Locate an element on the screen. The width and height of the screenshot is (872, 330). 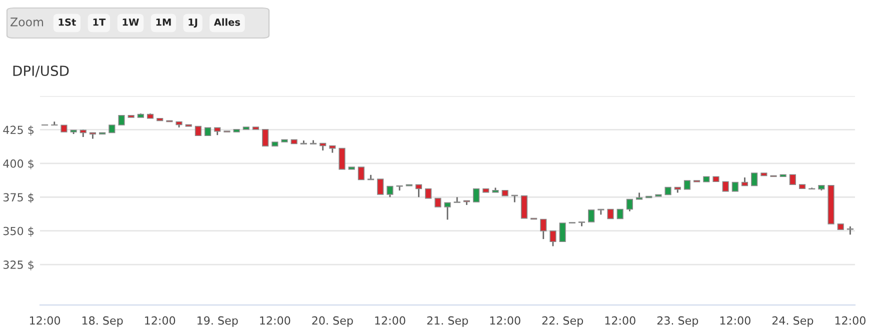
text: Zoom is located at coordinates (27, 22).